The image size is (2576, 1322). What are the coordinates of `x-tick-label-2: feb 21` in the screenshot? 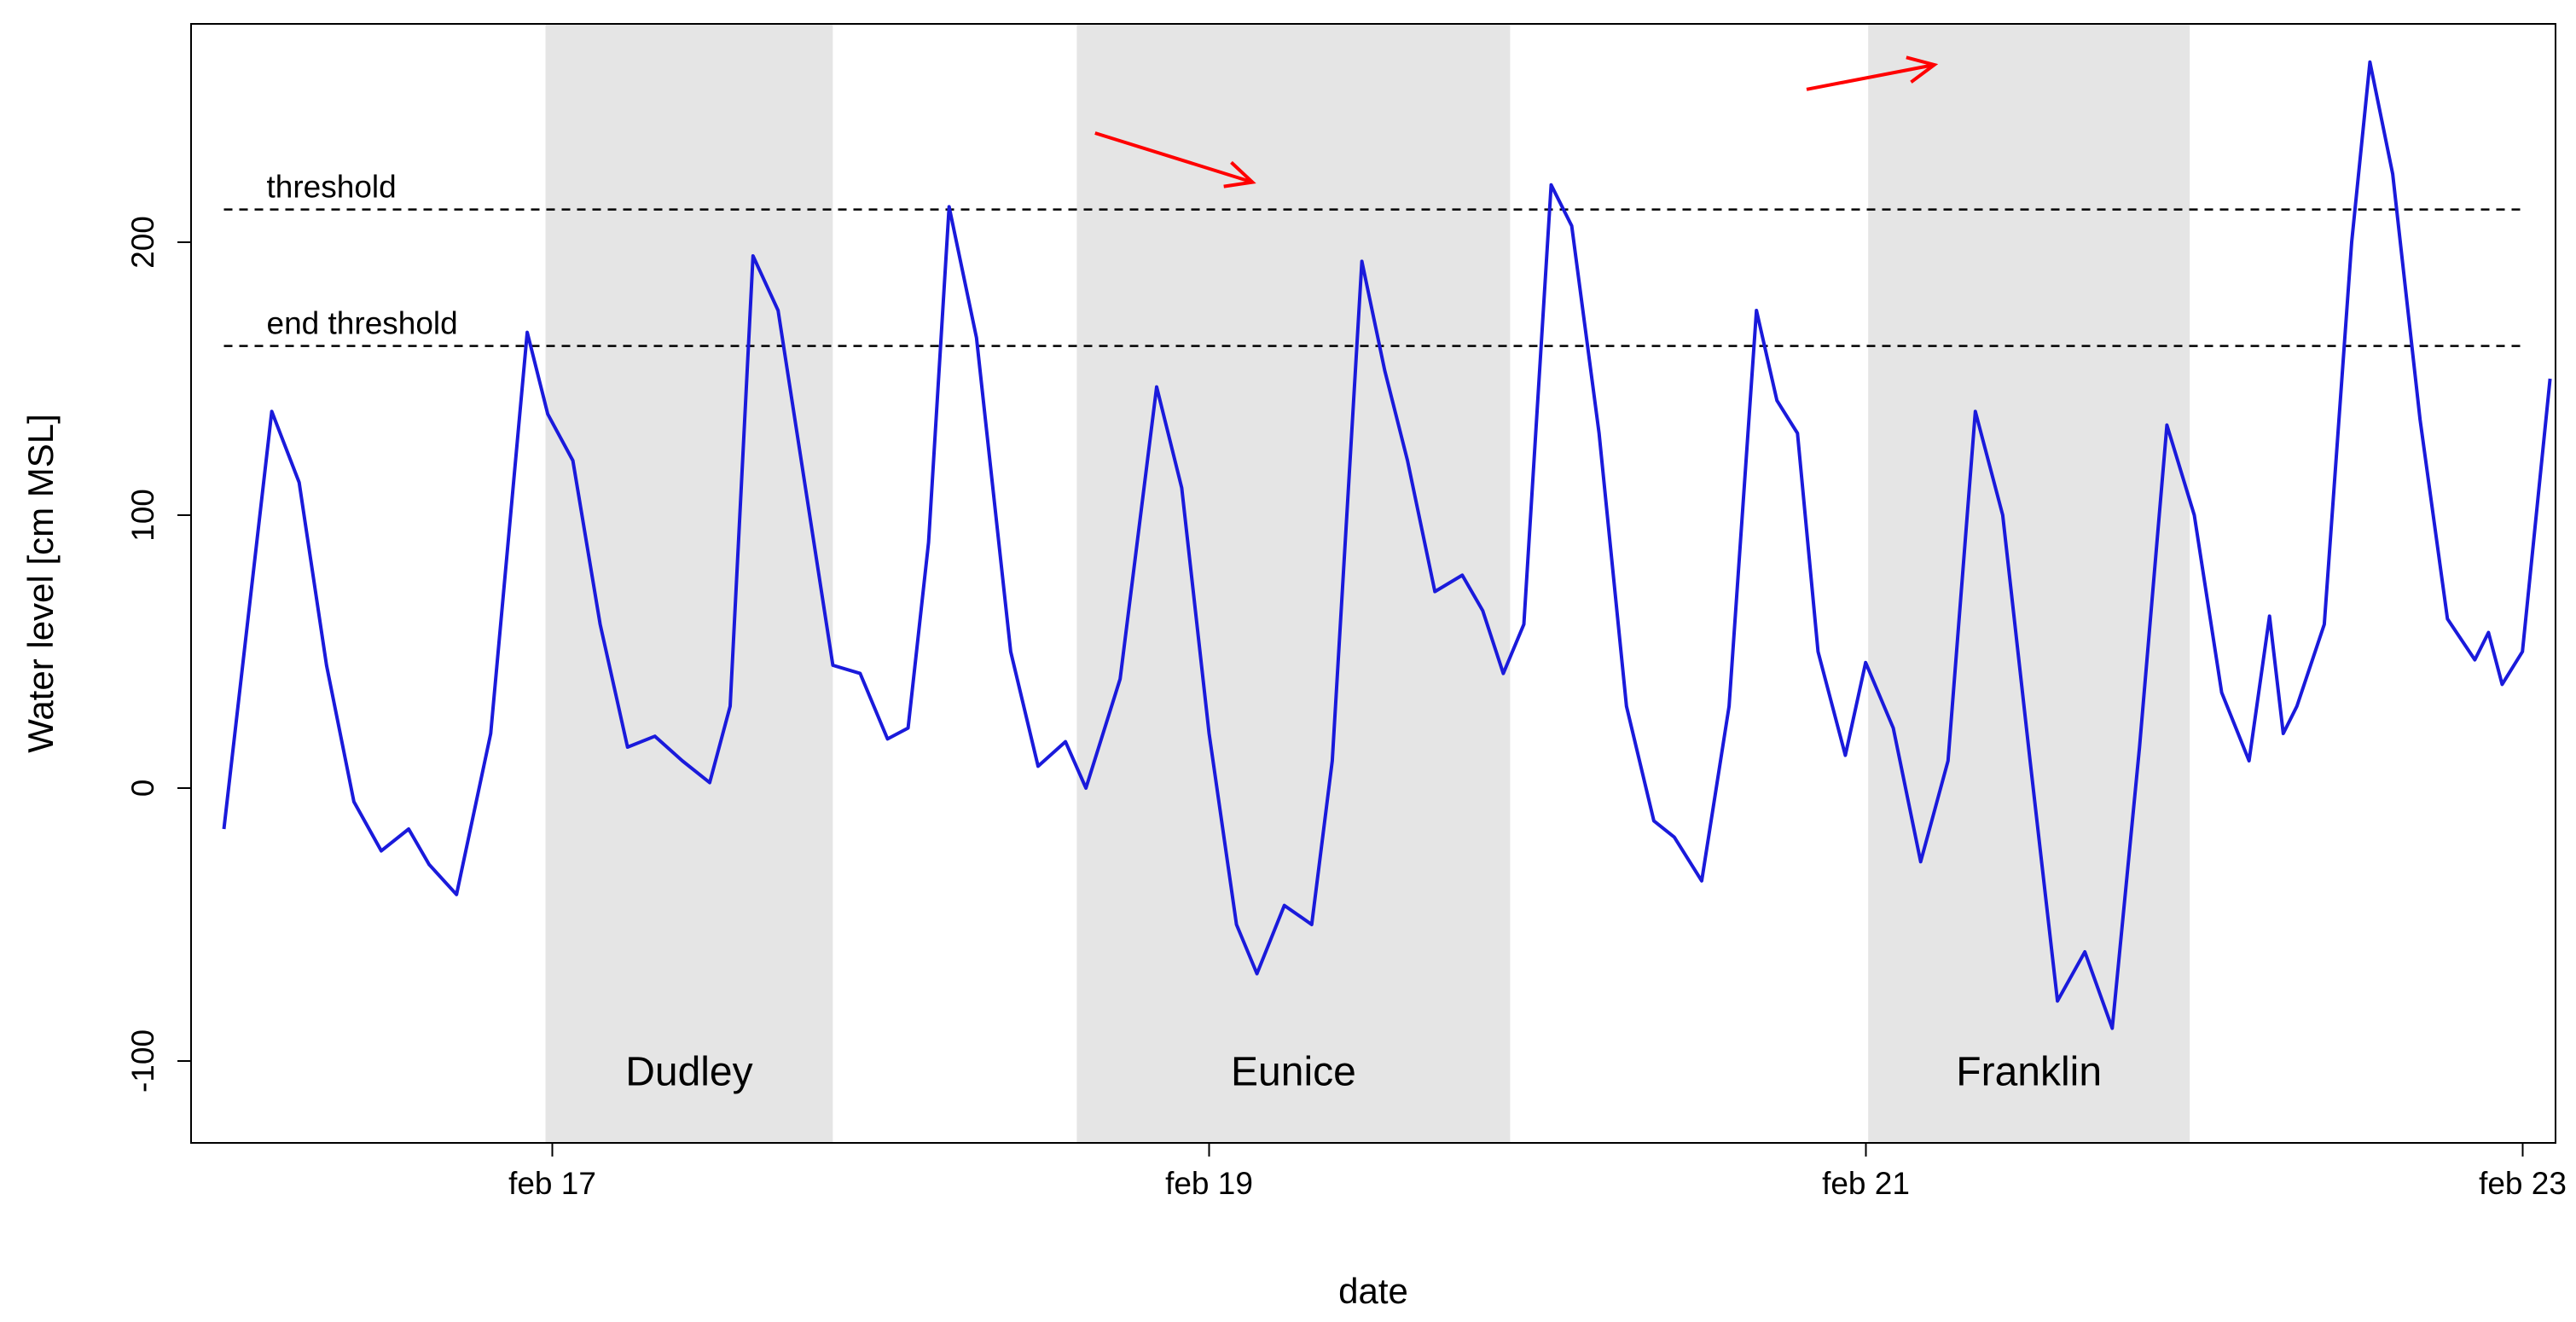 It's located at (1866, 1183).